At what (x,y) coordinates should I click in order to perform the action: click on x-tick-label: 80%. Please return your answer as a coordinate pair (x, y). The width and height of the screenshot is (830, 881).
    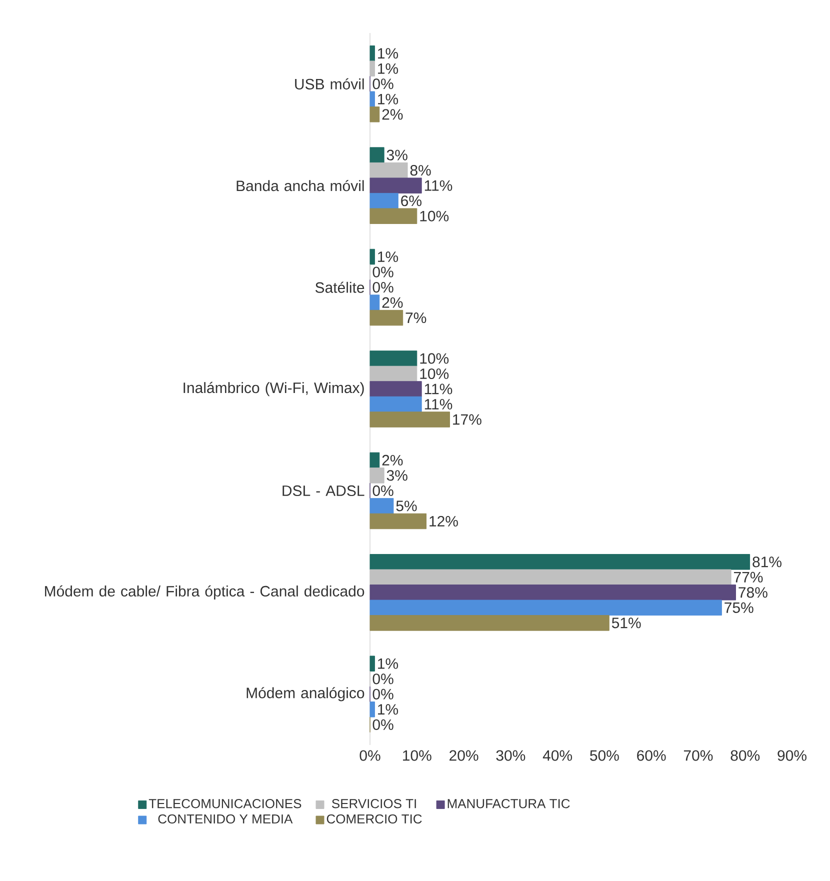
    Looking at the image, I should click on (745, 755).